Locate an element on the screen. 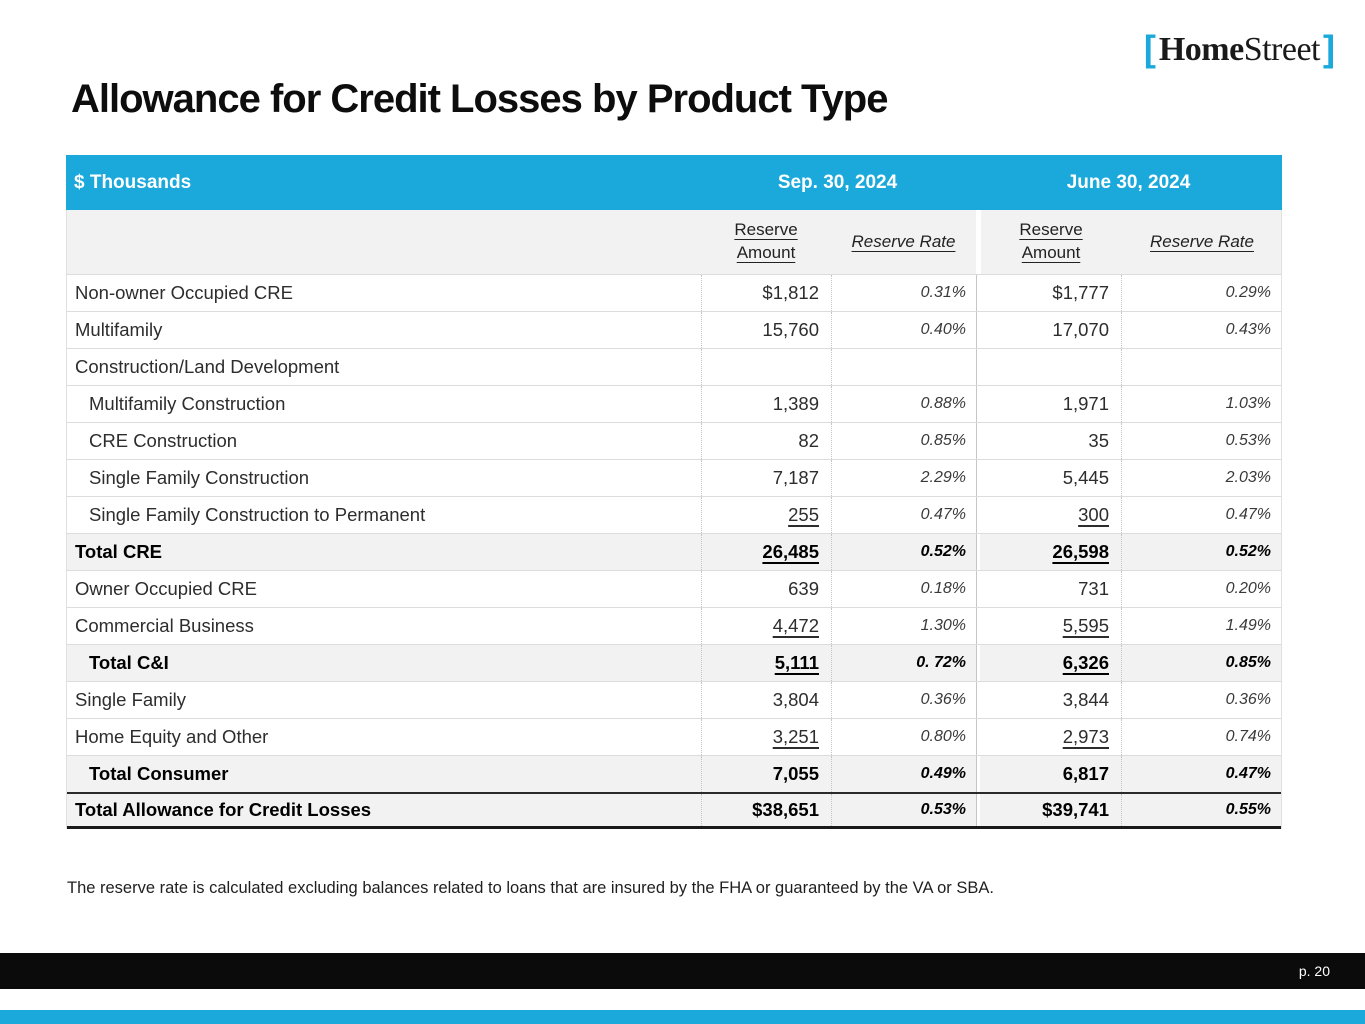 The image size is (1365, 1024). cell-value: 5,445 is located at coordinates (1085, 477).